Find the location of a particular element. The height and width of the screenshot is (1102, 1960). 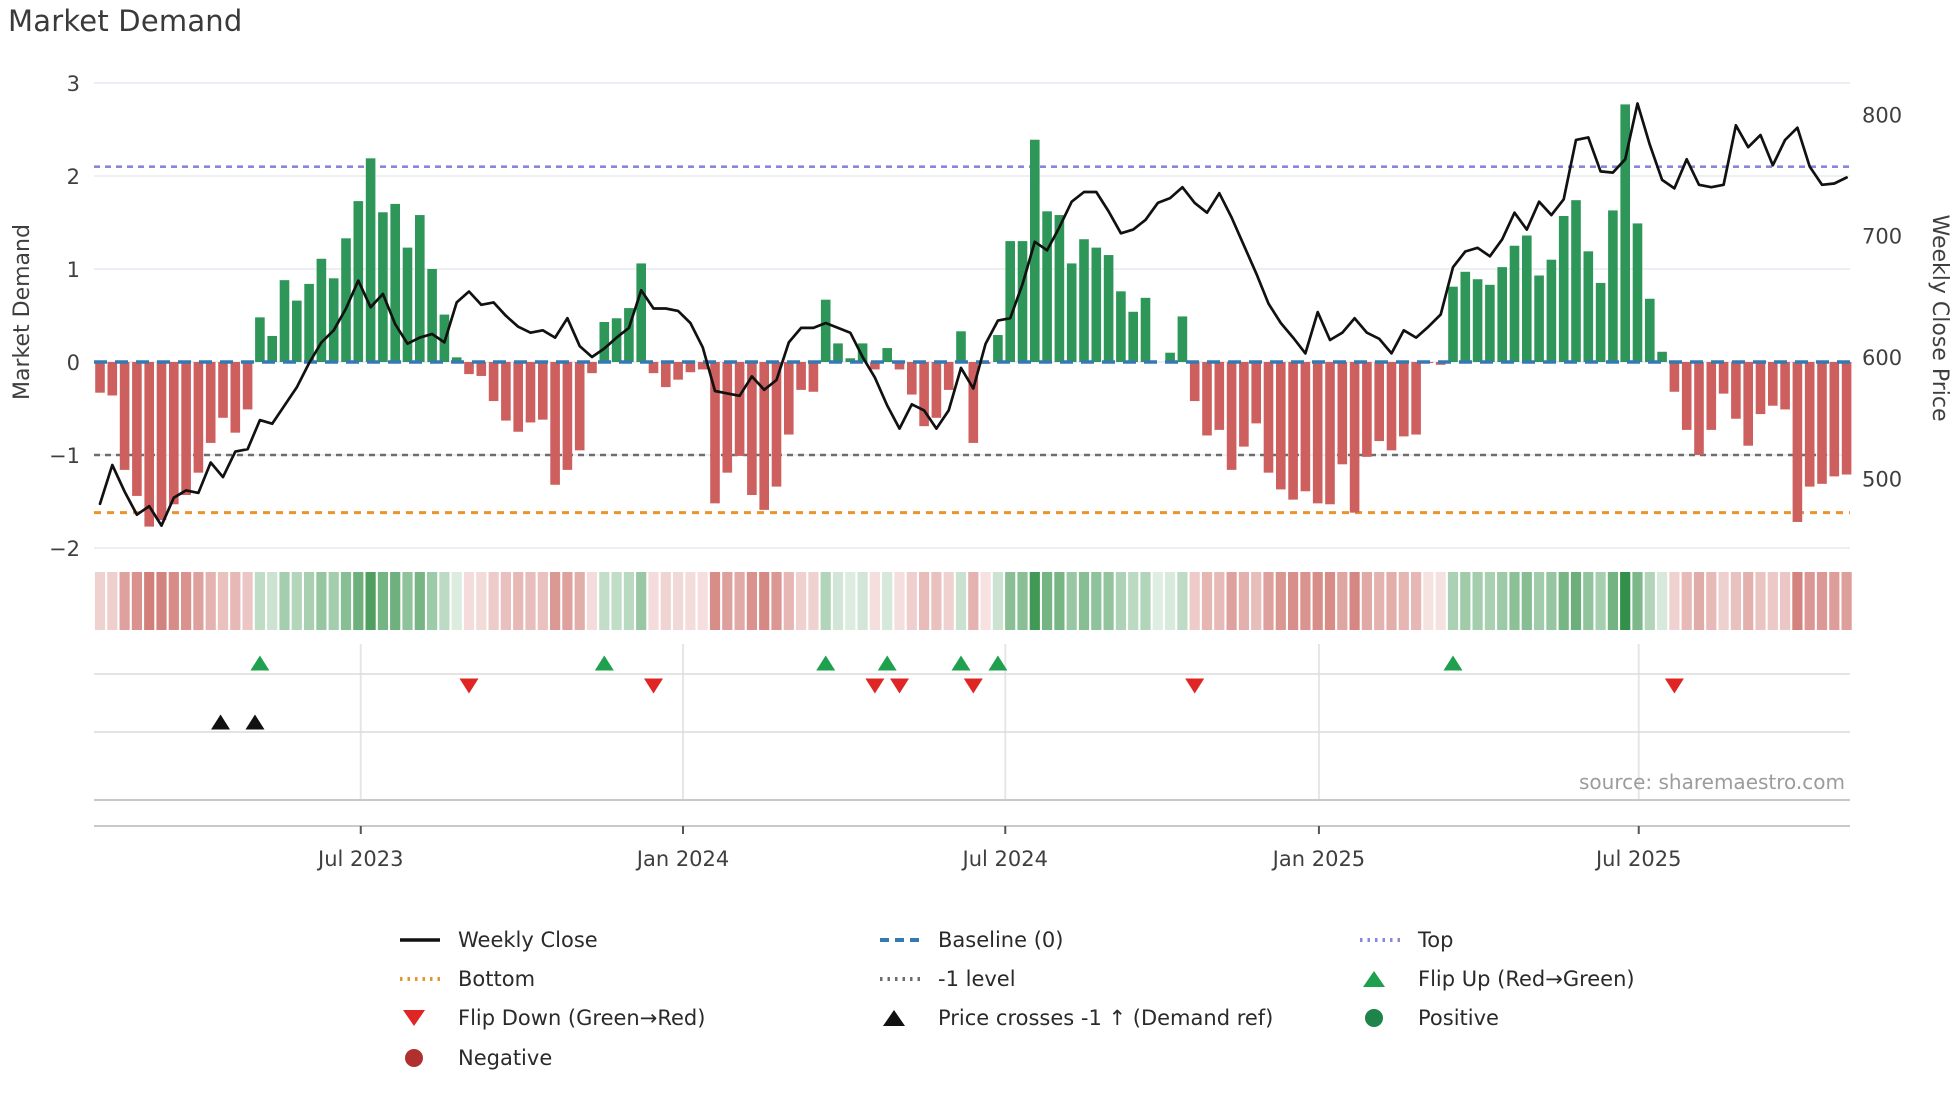

legend-baseline: Baseline (0) is located at coordinates (970, 940).